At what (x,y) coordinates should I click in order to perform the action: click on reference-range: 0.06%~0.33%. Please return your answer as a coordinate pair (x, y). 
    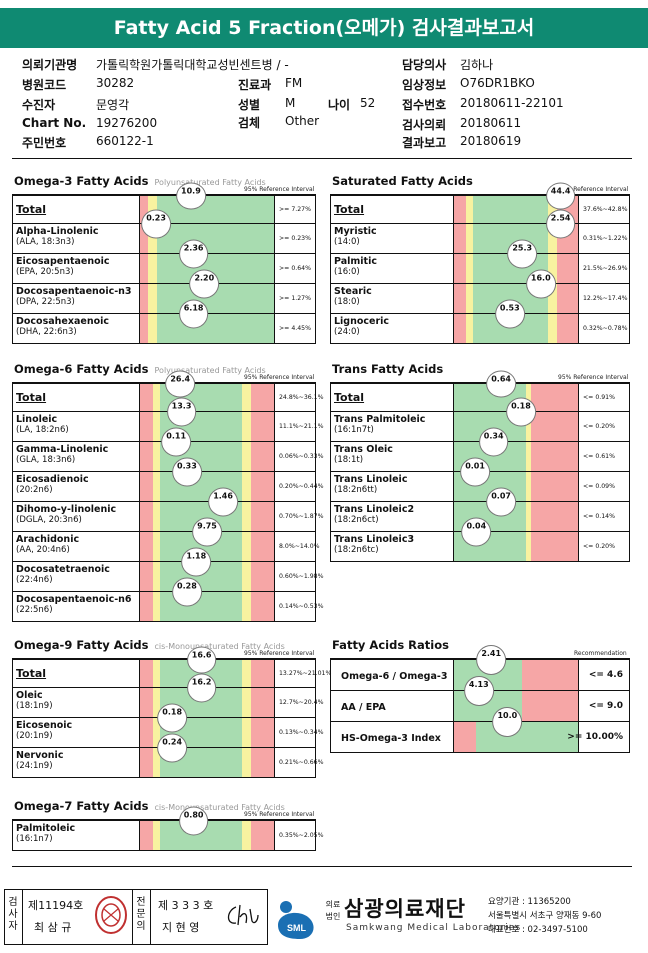
    Looking at the image, I should click on (299, 456).